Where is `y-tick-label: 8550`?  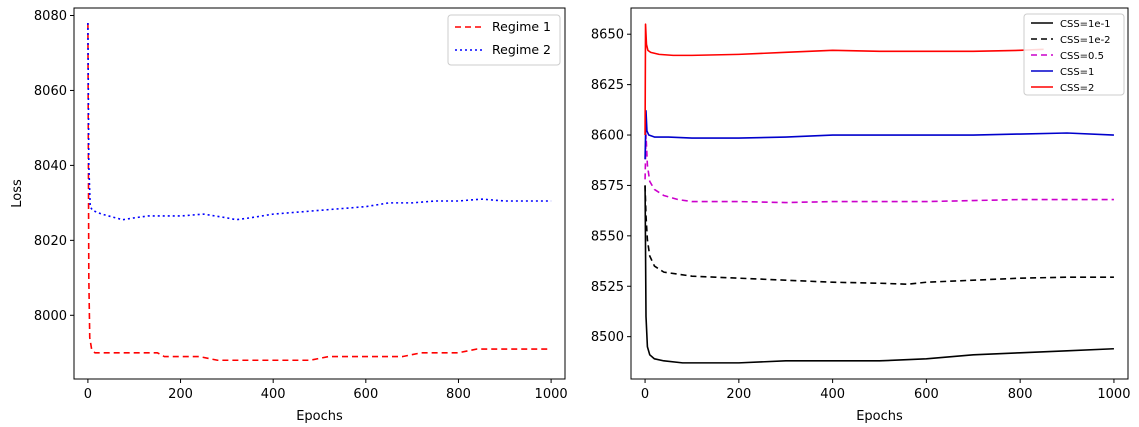
y-tick-label: 8550 is located at coordinates (607, 236).